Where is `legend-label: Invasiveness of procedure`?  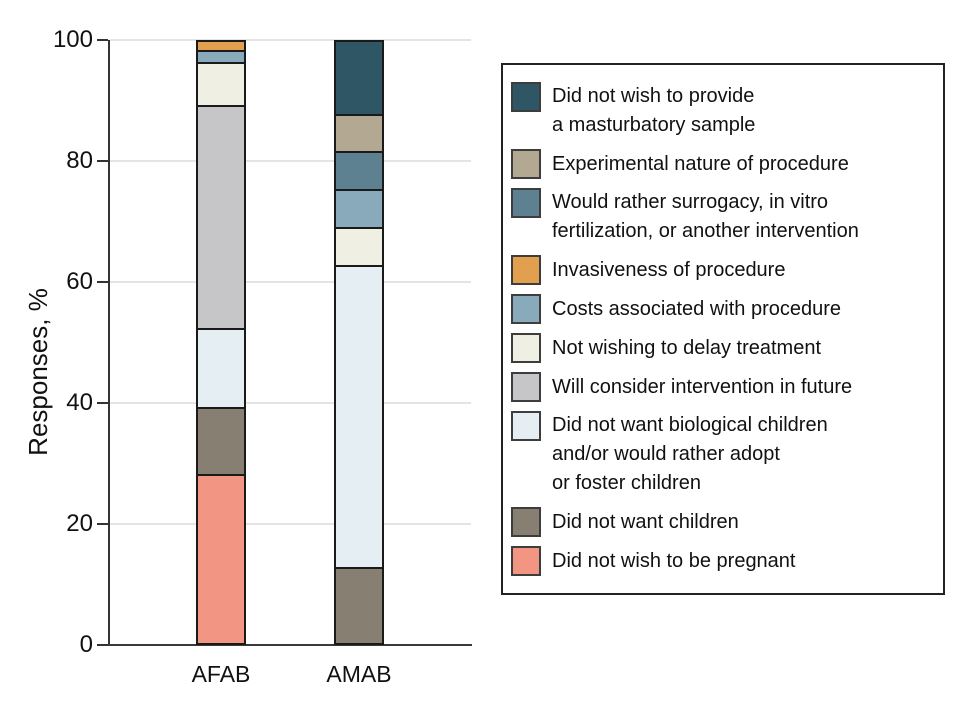
legend-label: Invasiveness of procedure is located at coordinates (668, 270).